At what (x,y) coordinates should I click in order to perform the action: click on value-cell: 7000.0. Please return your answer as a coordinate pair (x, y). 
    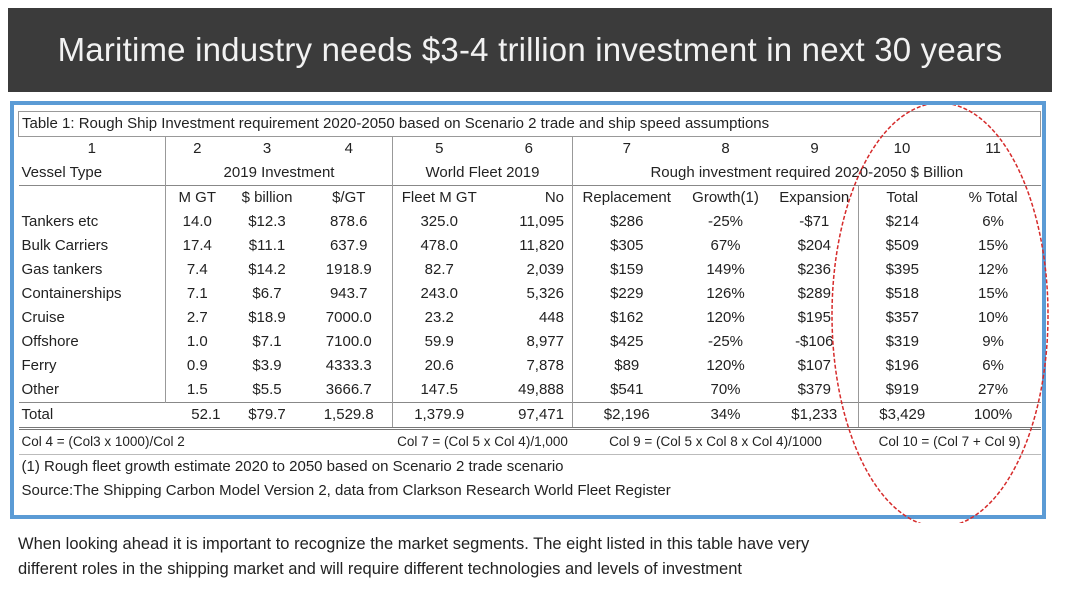
    Looking at the image, I should click on (348, 317).